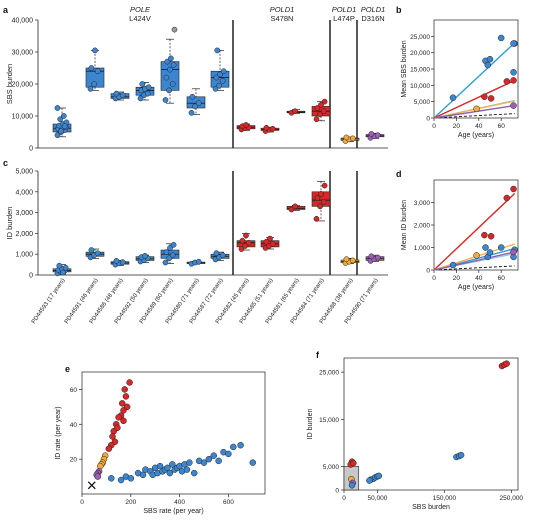 Image resolution: width=550 pixels, height=520 pixels. What do you see at coordinates (67, 369) in the screenshot?
I see `panel-letter: e` at bounding box center [67, 369].